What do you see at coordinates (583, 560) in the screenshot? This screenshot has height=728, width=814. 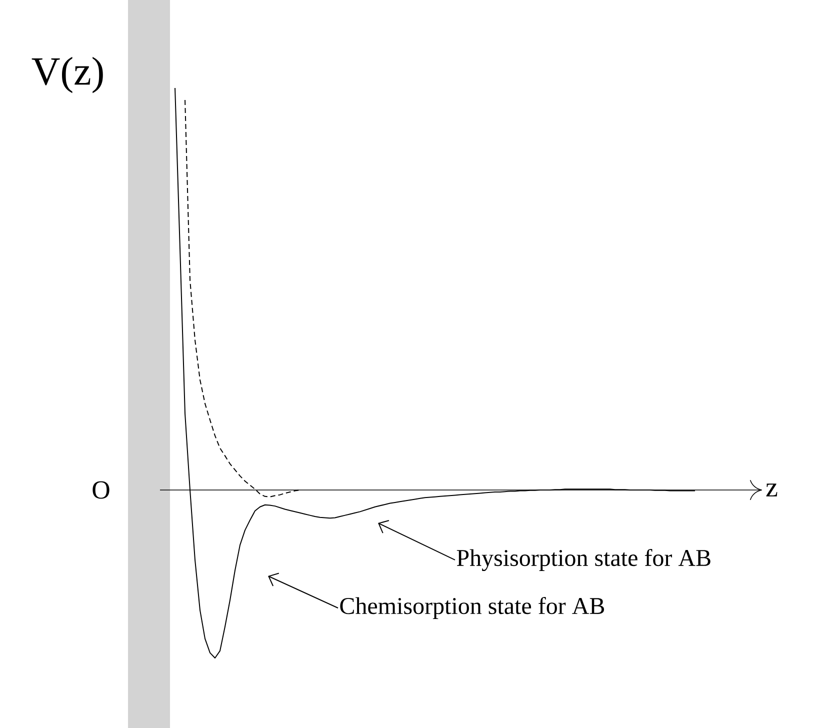 I see `annotation: Physisorption state for AB` at bounding box center [583, 560].